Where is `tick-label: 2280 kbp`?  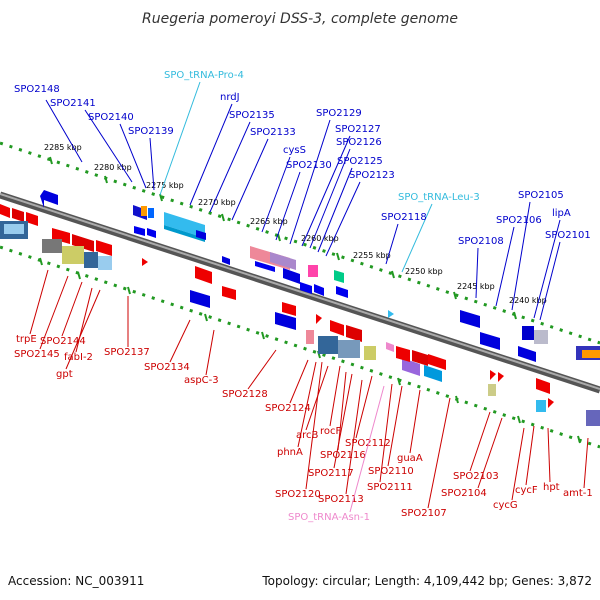 tick-label: 2280 kbp is located at coordinates (113, 167).